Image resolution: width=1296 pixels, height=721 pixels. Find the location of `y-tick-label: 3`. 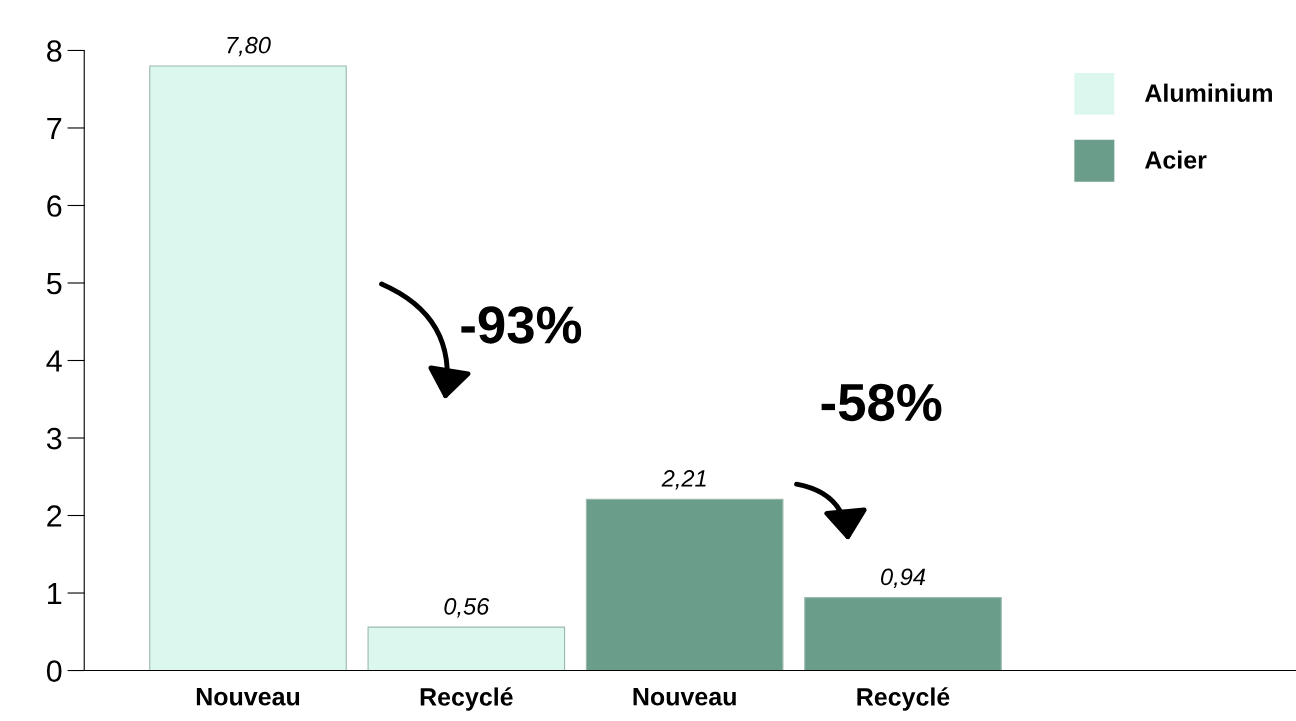

y-tick-label: 3 is located at coordinates (54, 438).